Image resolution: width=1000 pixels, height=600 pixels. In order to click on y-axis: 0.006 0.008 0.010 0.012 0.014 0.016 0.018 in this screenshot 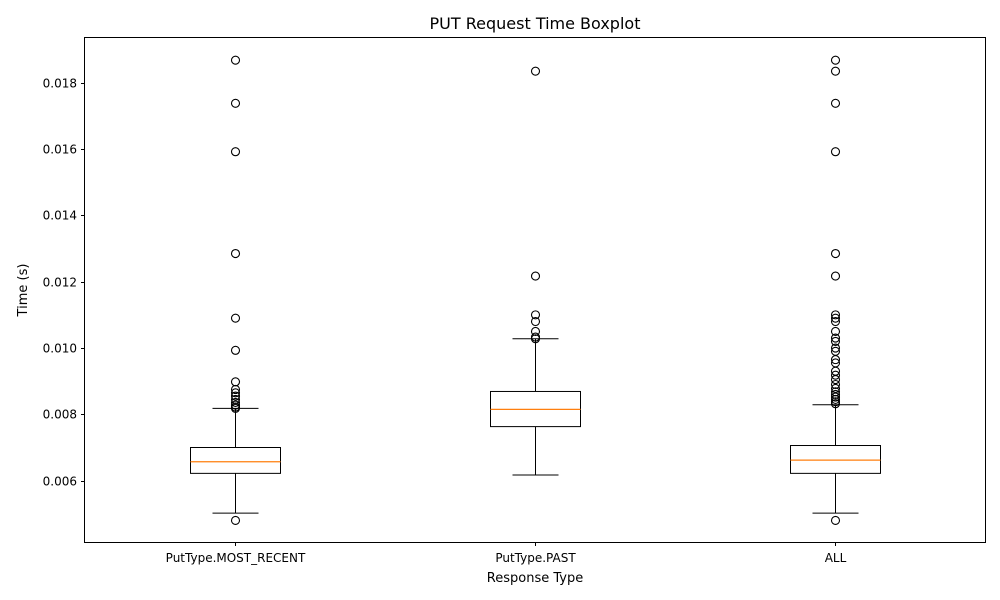, I will do `click(64, 283)`.